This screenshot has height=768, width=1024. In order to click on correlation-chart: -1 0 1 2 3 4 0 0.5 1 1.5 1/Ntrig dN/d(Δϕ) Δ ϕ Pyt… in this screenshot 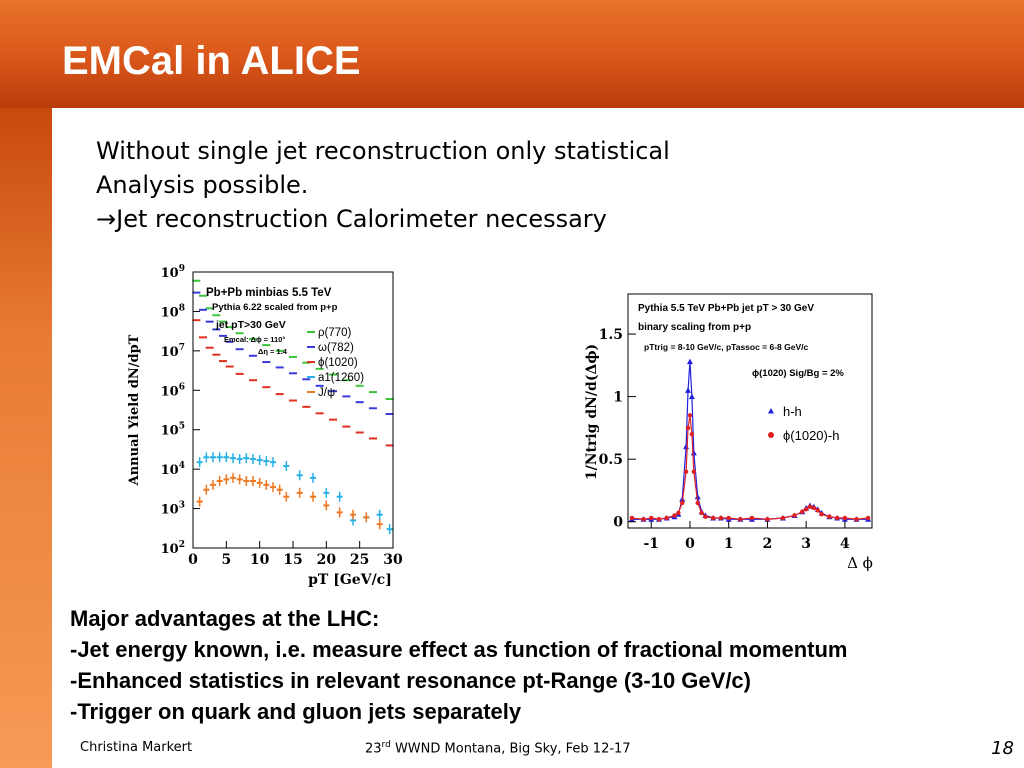, I will do `click(728, 432)`.